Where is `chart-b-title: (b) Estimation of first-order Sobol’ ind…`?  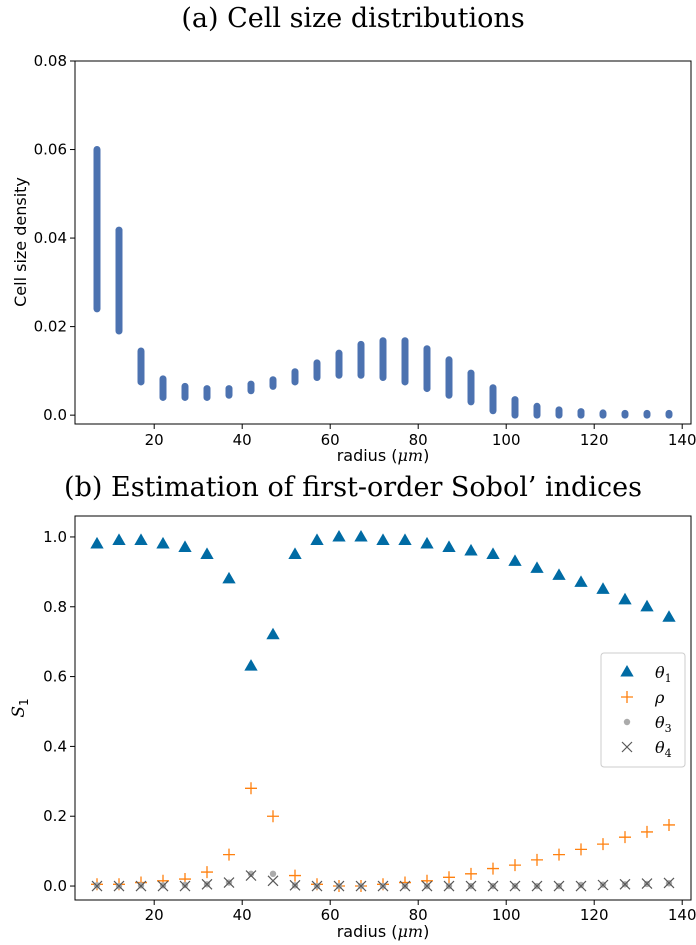 chart-b-title: (b) Estimation of first-order Sobol’ ind… is located at coordinates (353, 487).